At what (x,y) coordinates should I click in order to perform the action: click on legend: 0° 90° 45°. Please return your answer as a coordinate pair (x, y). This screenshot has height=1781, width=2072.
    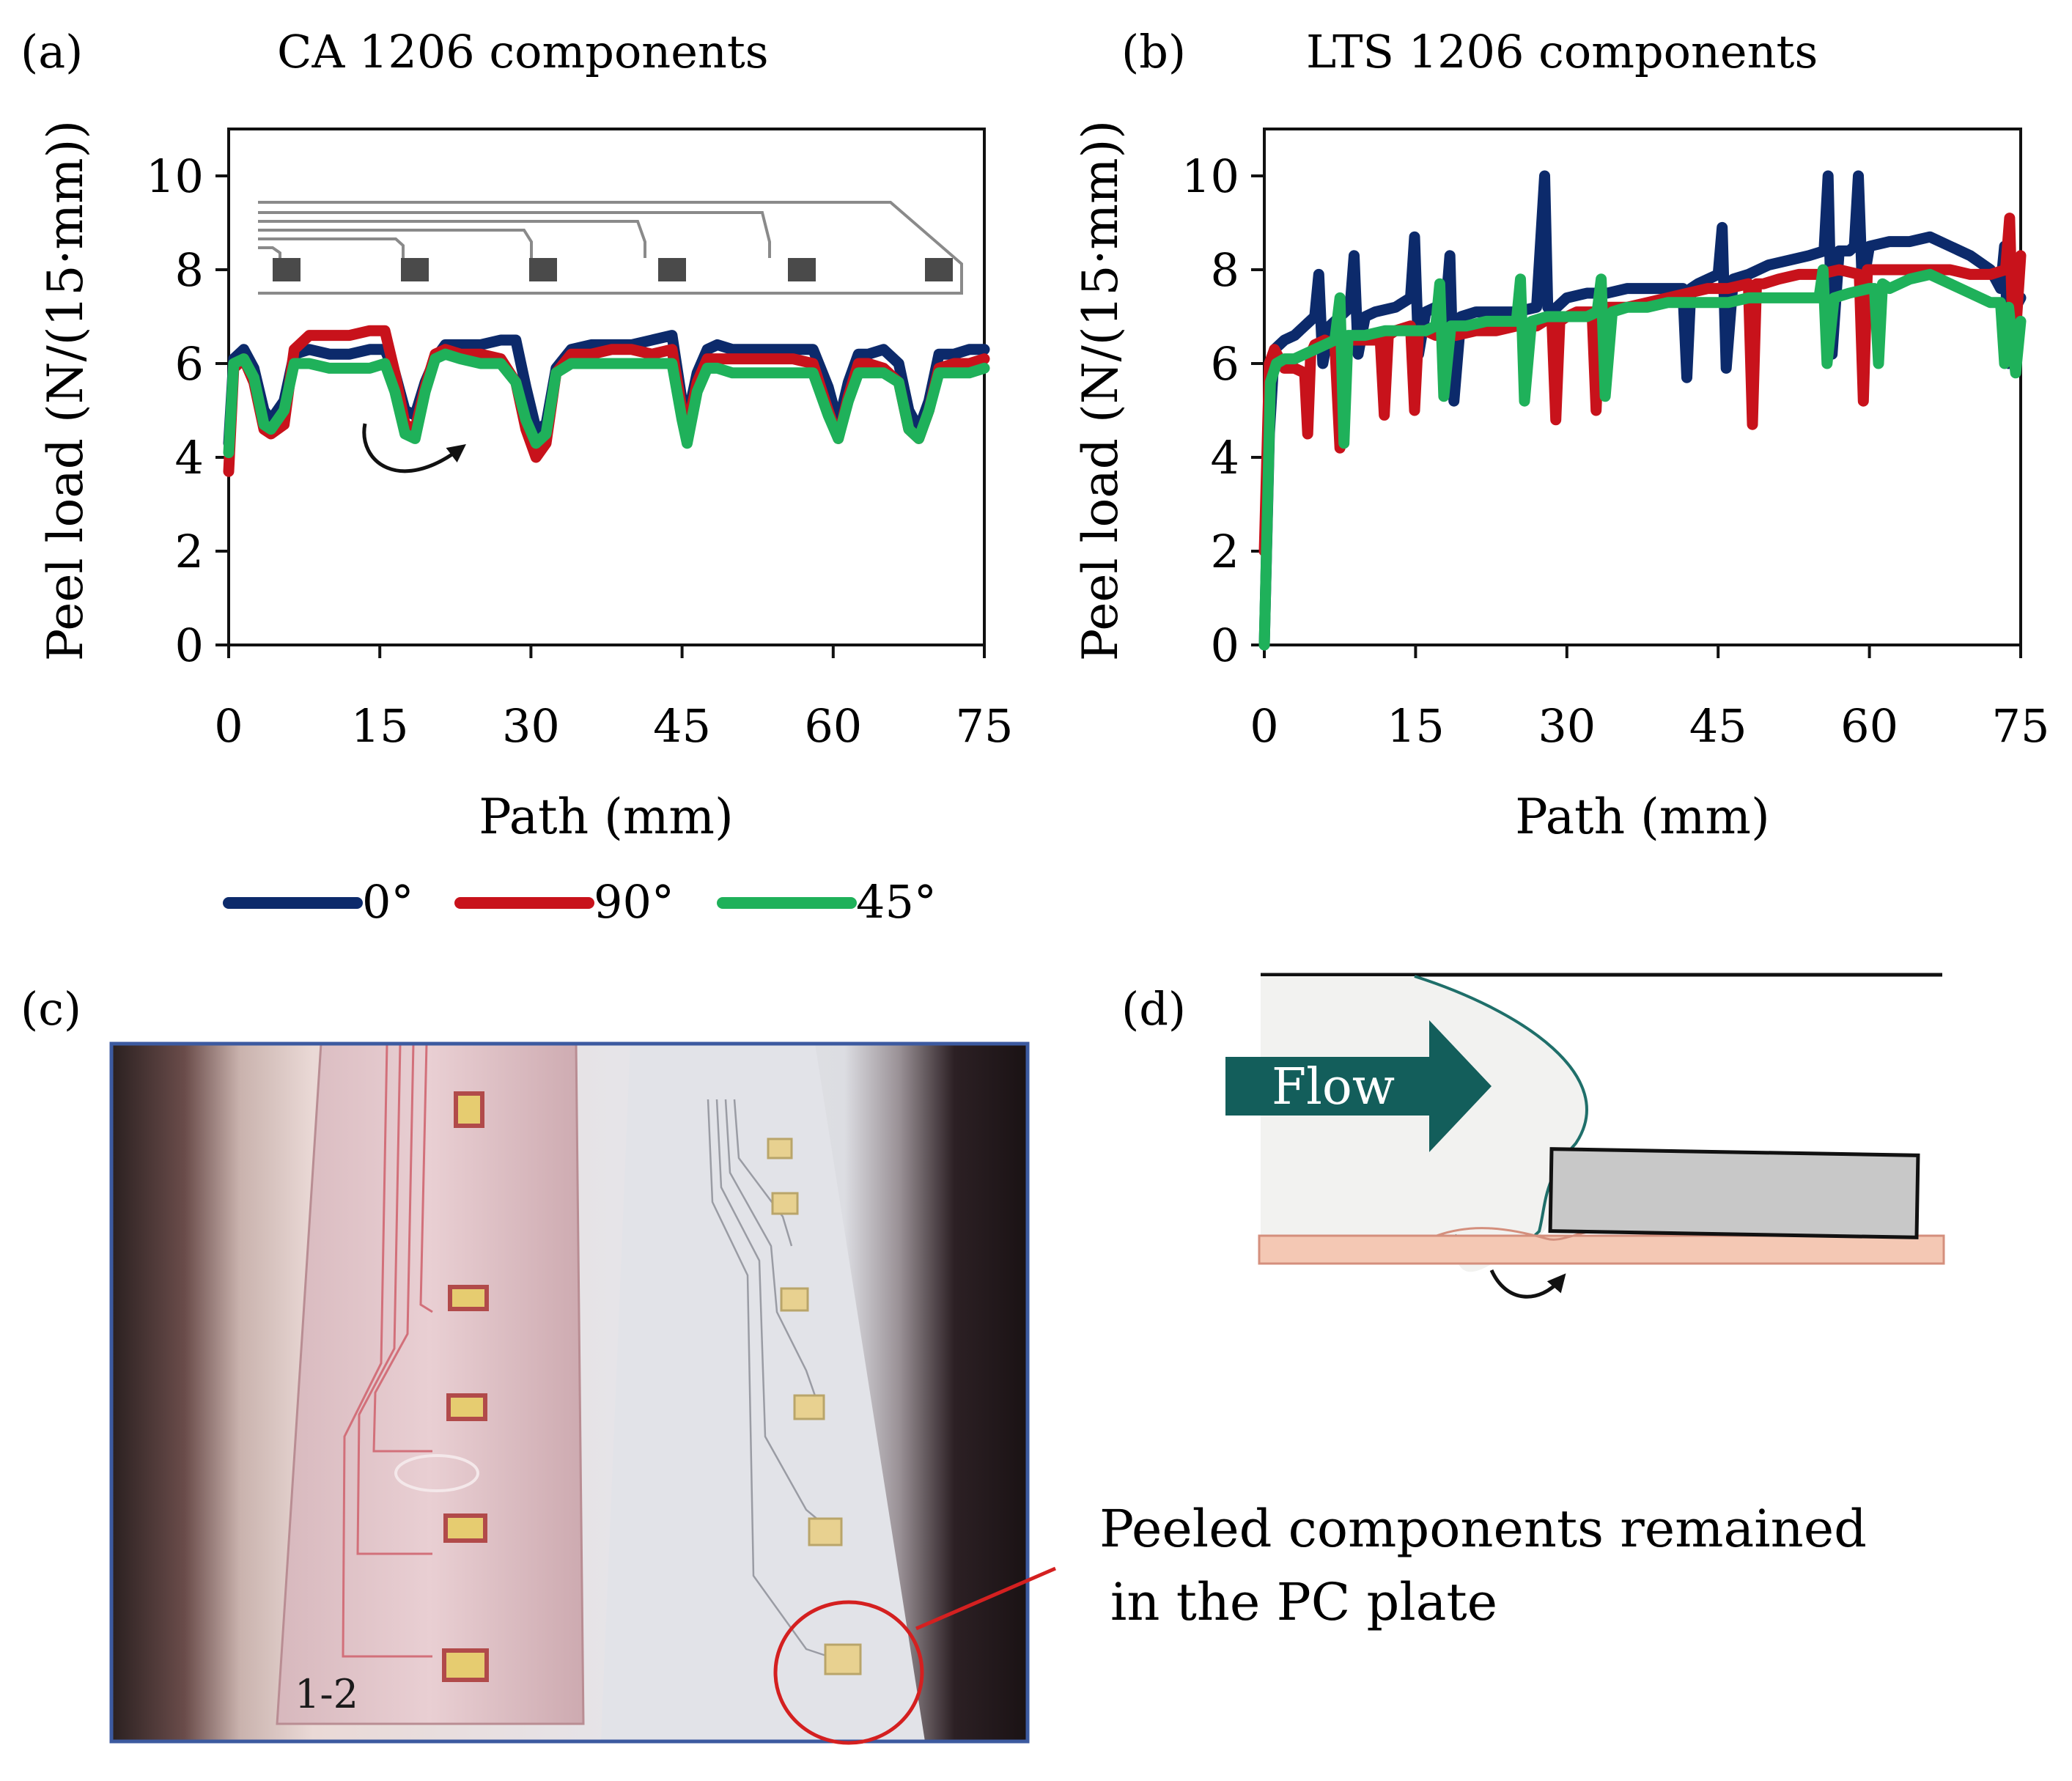
    Looking at the image, I should click on (580, 902).